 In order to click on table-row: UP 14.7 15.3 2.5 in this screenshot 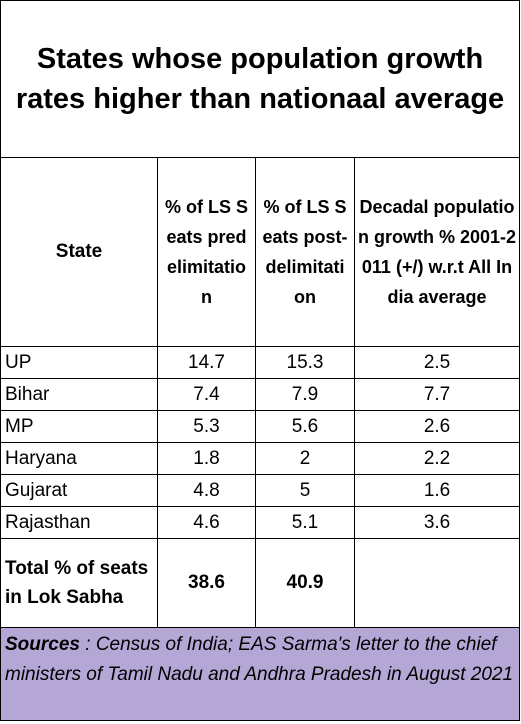, I will do `click(260, 362)`.